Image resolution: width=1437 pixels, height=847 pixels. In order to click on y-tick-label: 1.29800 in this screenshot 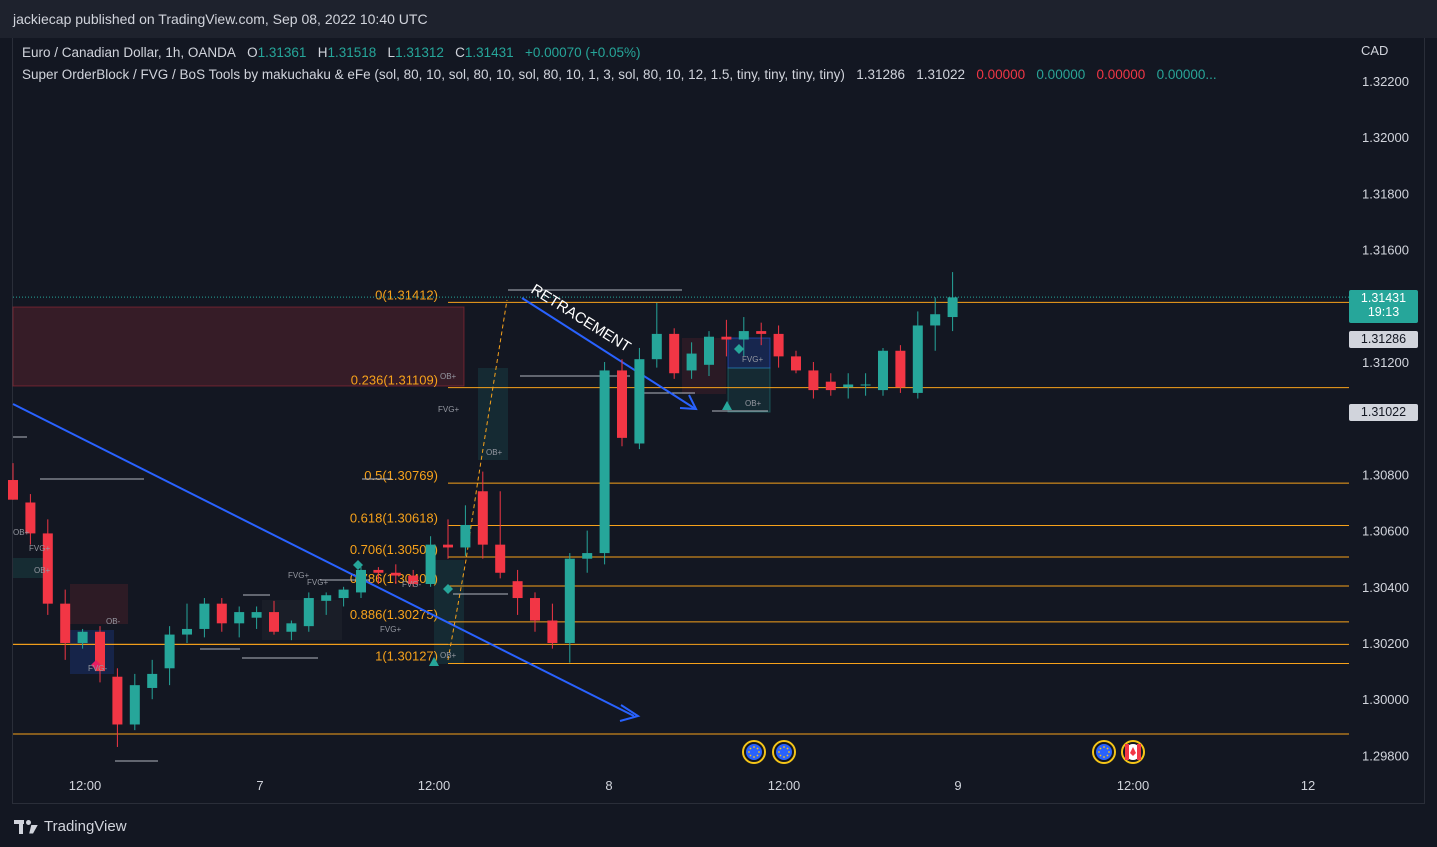, I will do `click(1385, 755)`.